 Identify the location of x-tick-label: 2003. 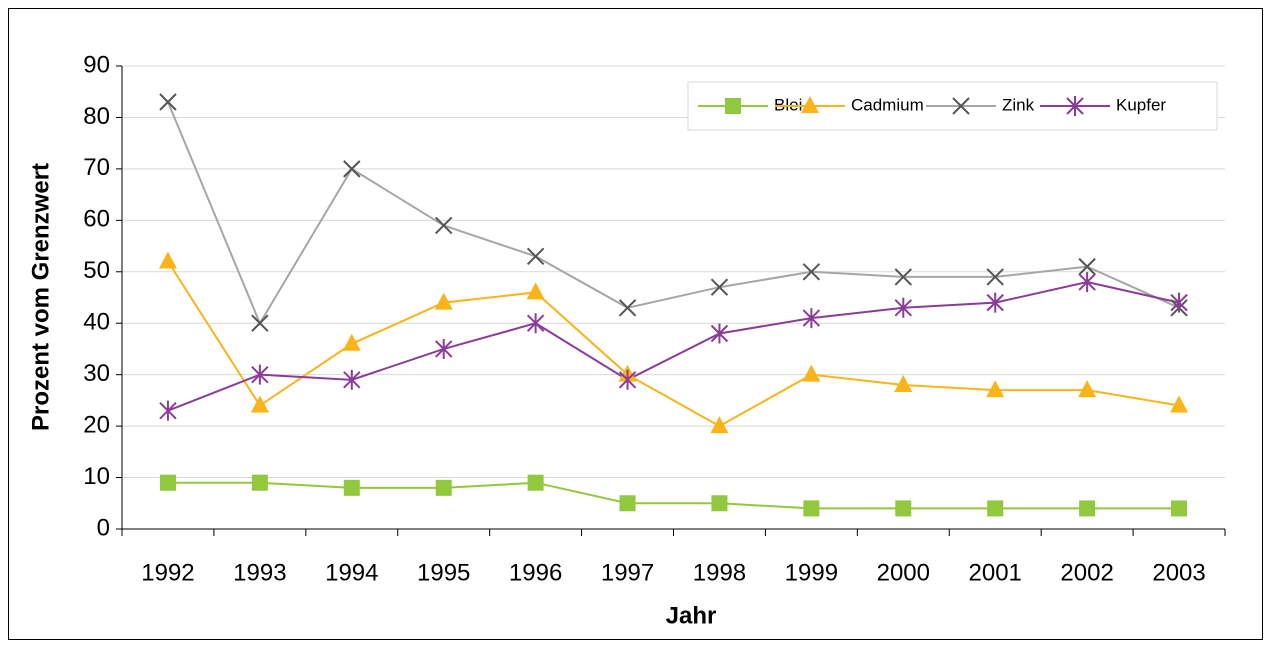
(1178, 572).